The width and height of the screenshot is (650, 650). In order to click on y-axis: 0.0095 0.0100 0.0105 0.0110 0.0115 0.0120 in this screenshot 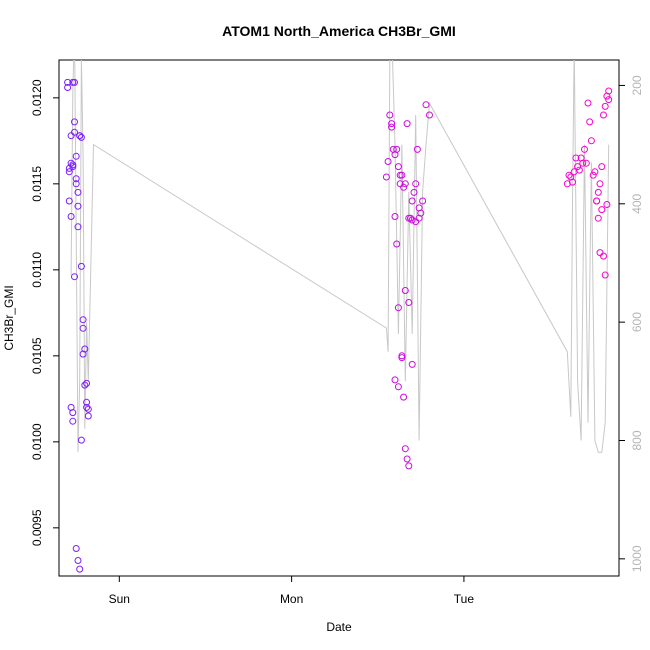, I will do `click(44, 312)`.